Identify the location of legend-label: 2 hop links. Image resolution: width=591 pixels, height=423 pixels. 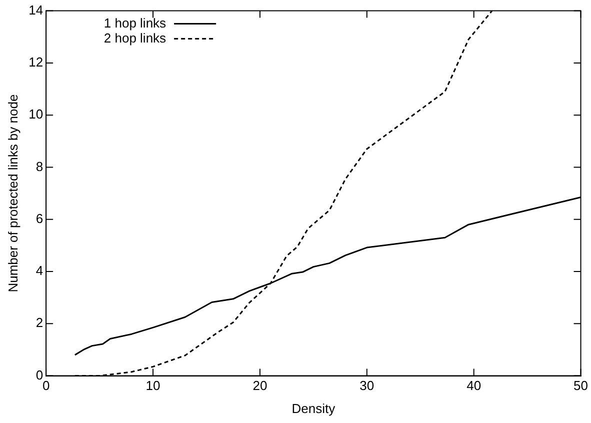
(135, 38).